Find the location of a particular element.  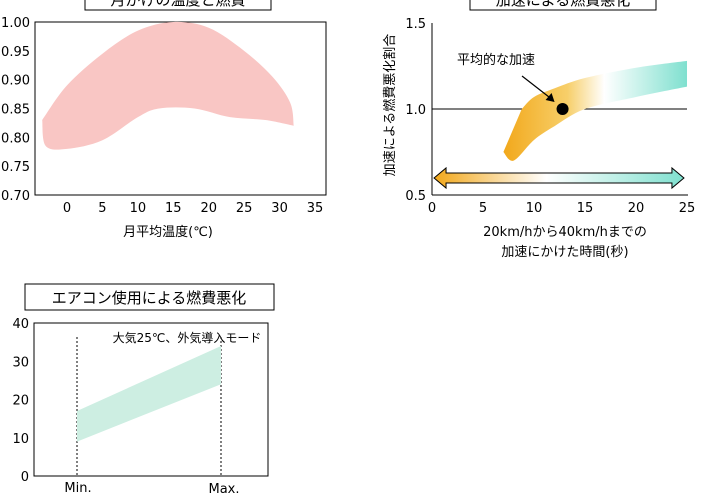

chart1-y-tick: 0.80 is located at coordinates (15, 138).